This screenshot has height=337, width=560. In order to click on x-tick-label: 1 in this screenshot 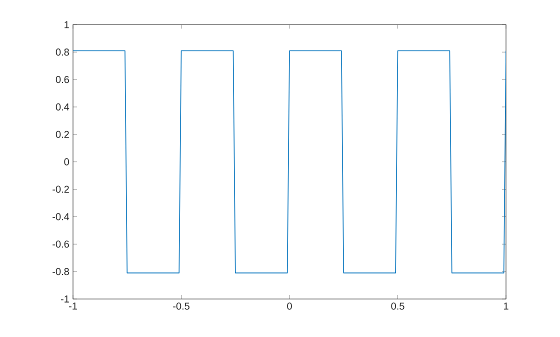, I will do `click(506, 306)`.